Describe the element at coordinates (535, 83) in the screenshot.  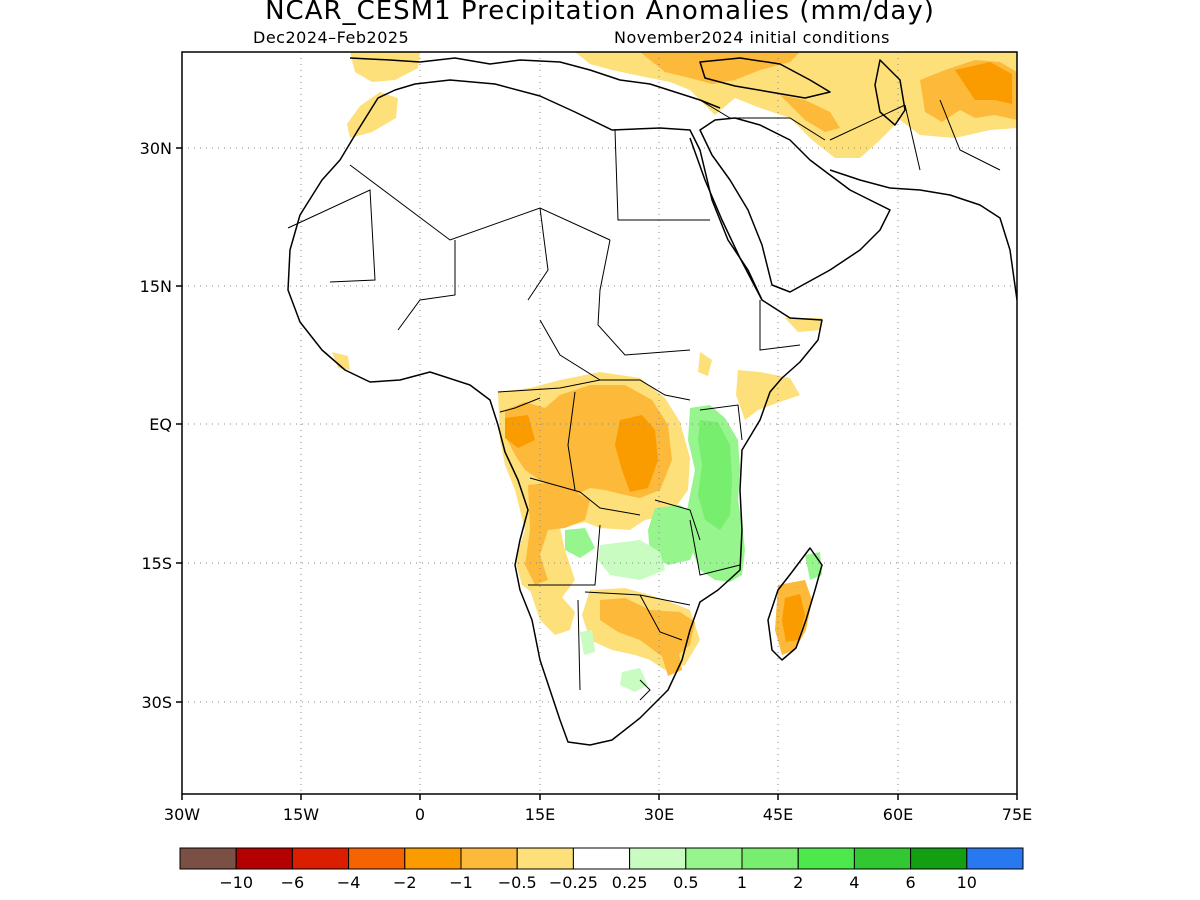
I see `europe-coastline` at that location.